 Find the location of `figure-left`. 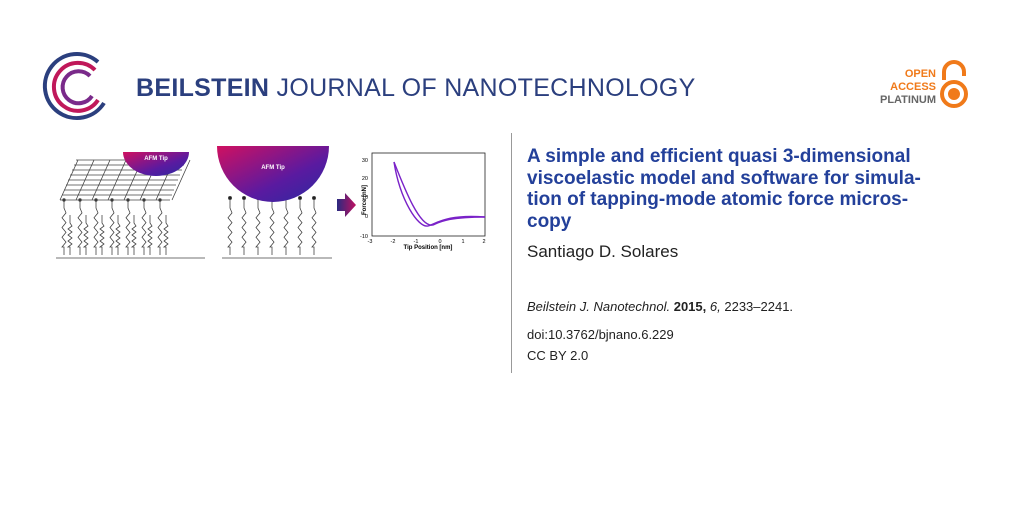

figure-left is located at coordinates (194, 209).